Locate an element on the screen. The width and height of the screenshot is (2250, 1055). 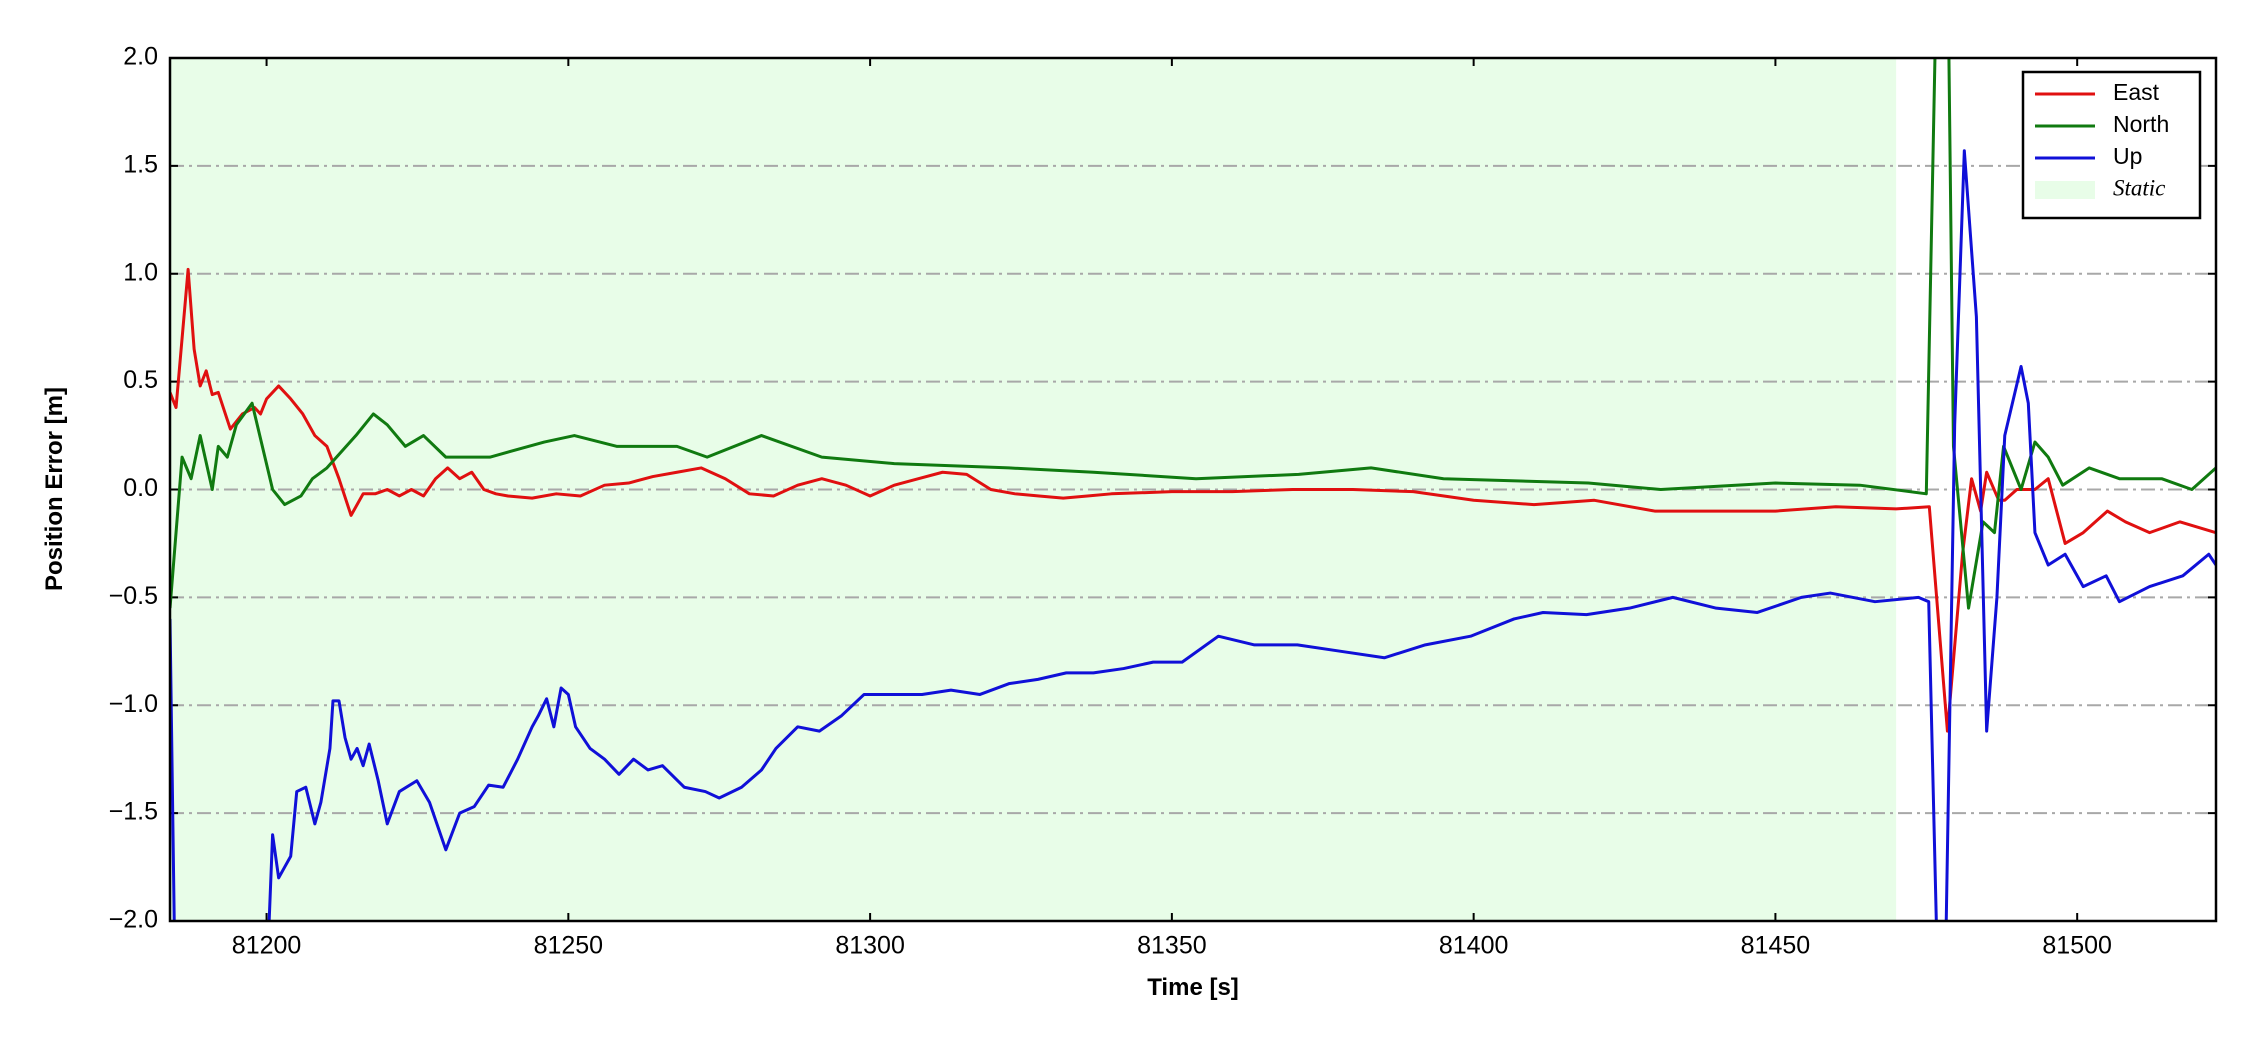
x-tick-label: 81250 is located at coordinates (569, 946).